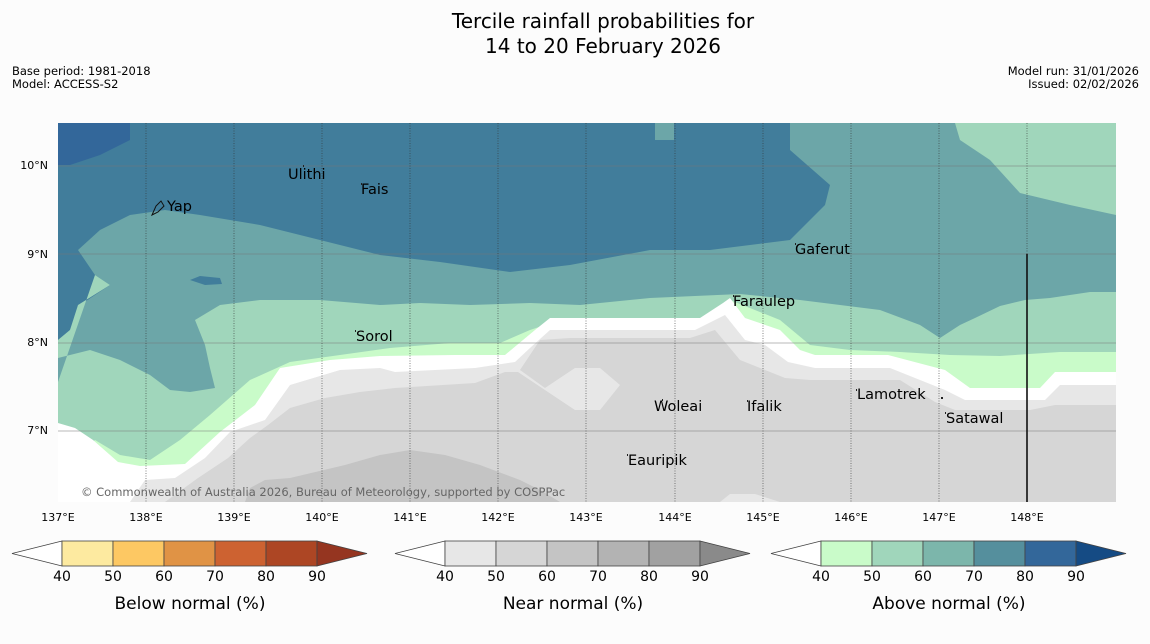 The image size is (1150, 644). Describe the element at coordinates (65, 84) in the screenshot. I see `model-name: Model: ACCESS-S2` at that location.